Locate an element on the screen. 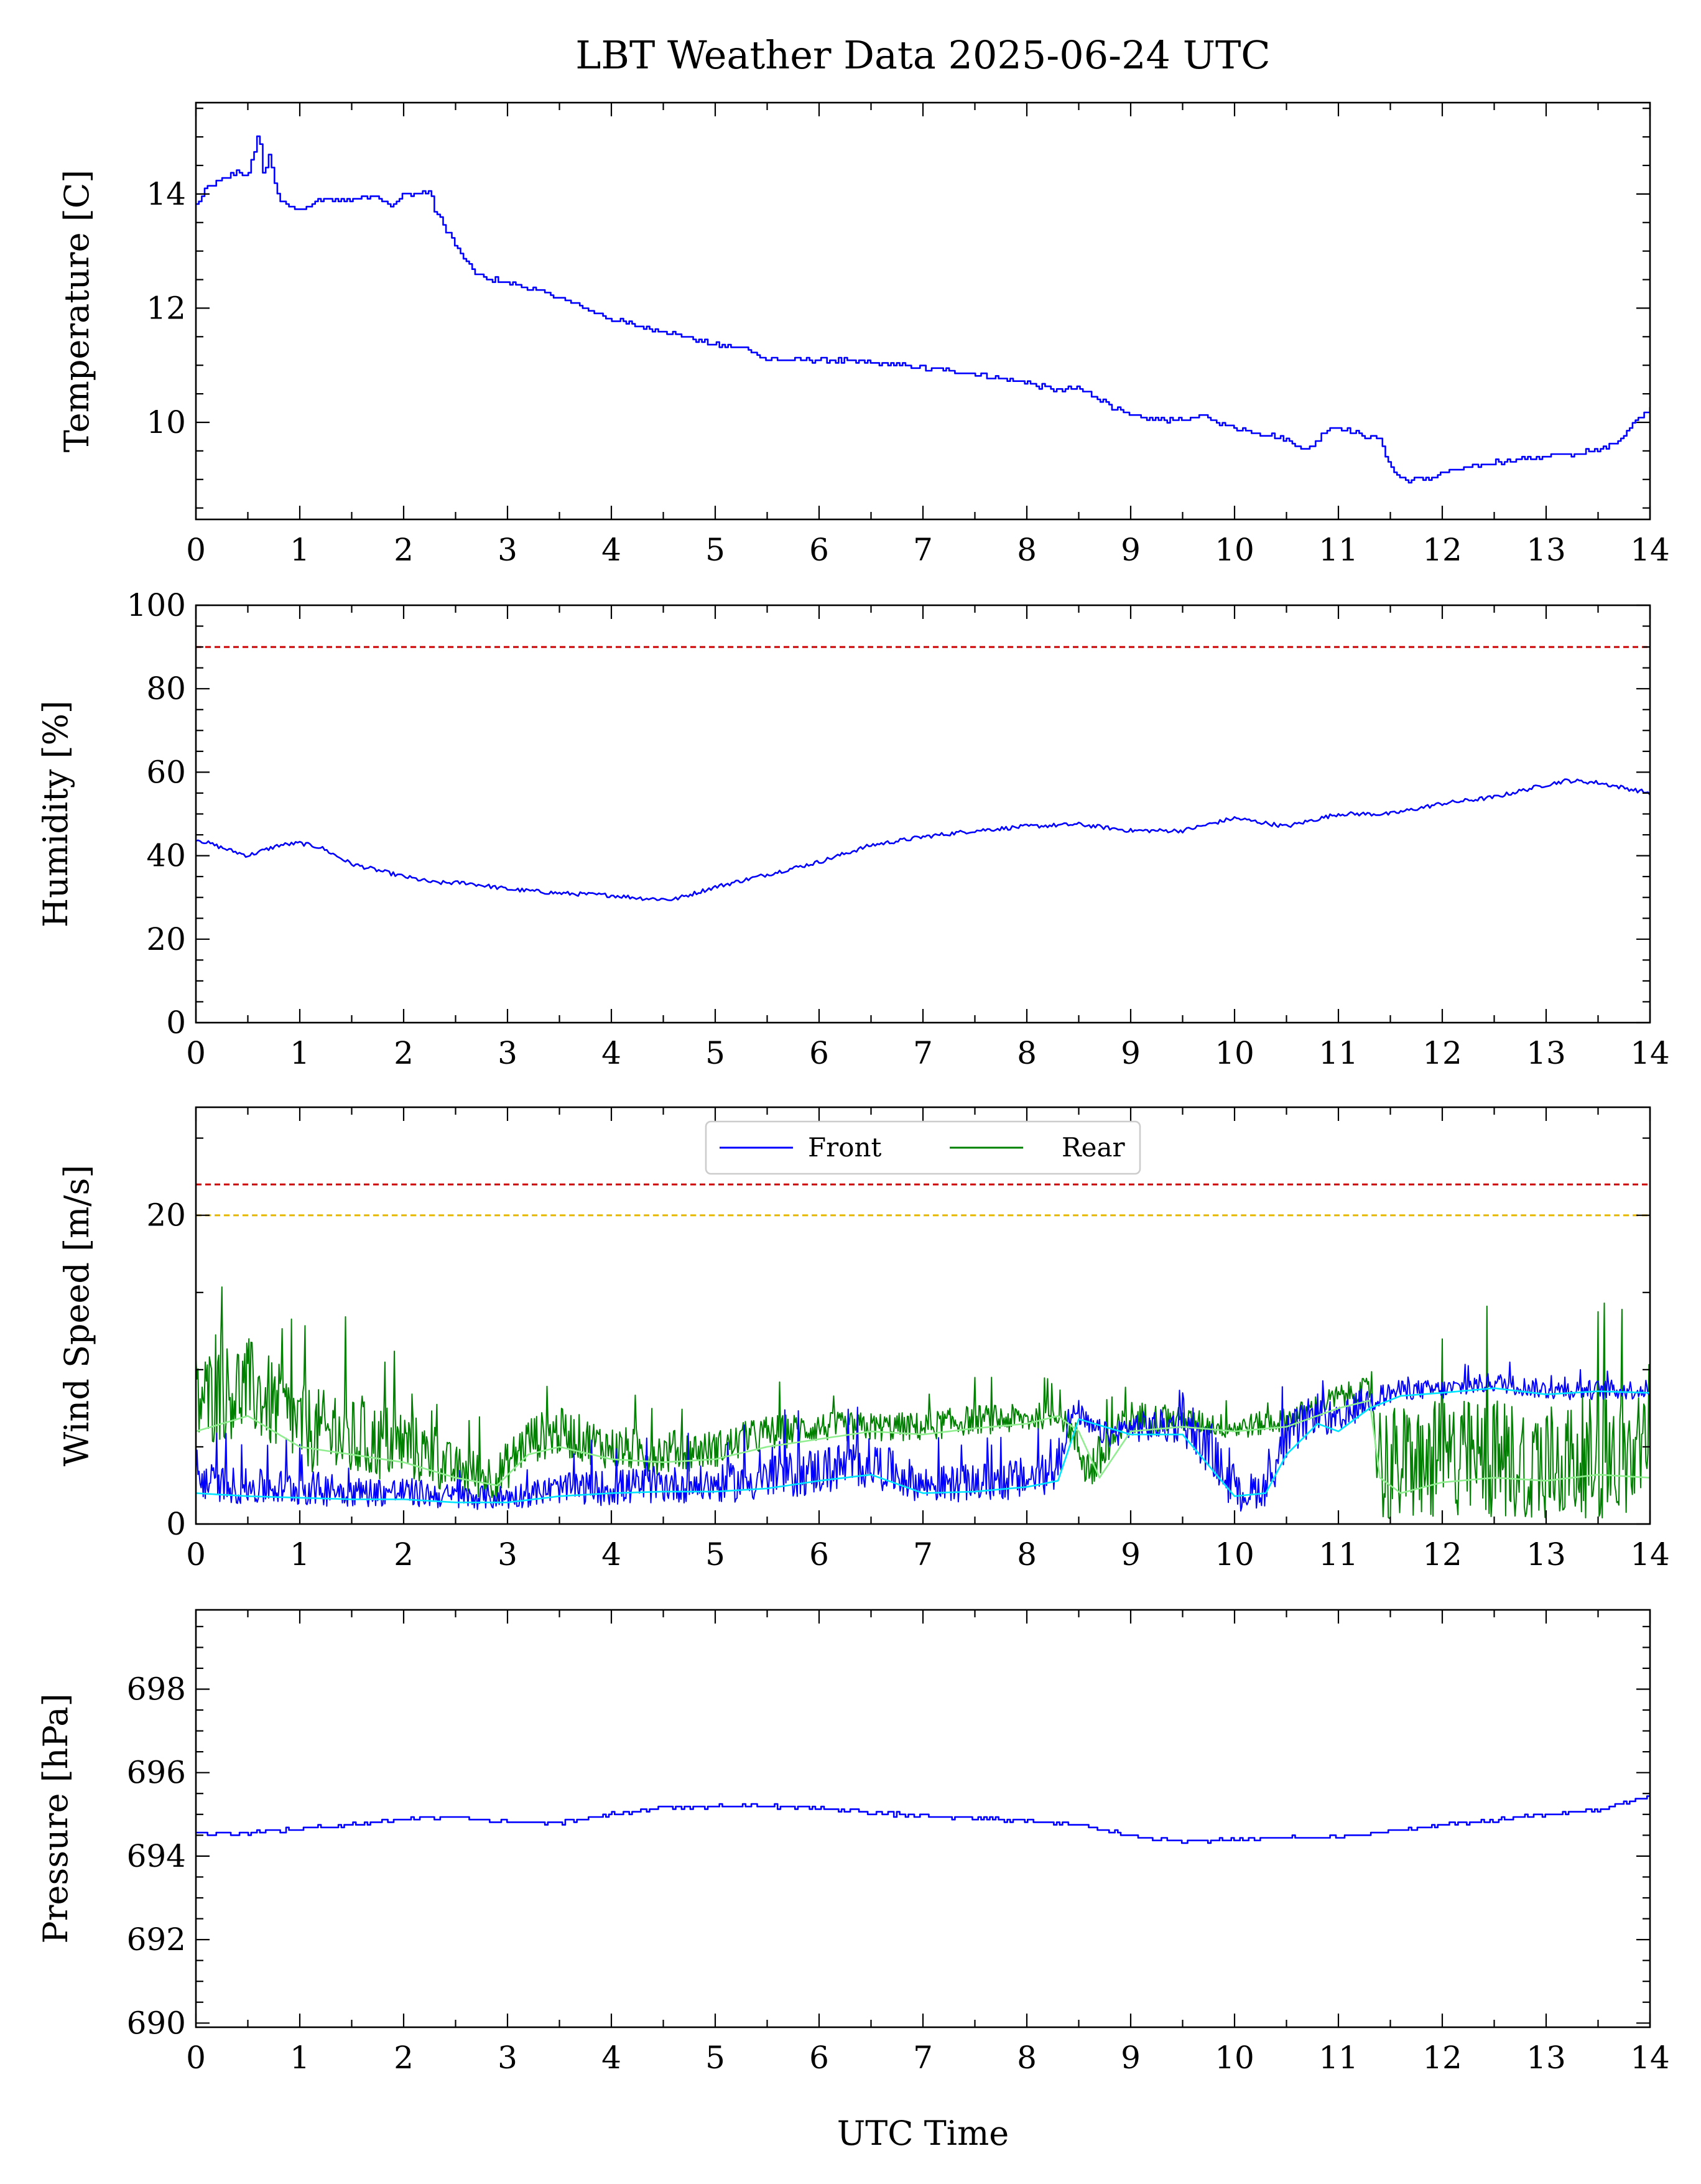  wind-speed-y-tick-label: 20 is located at coordinates (166, 1215).